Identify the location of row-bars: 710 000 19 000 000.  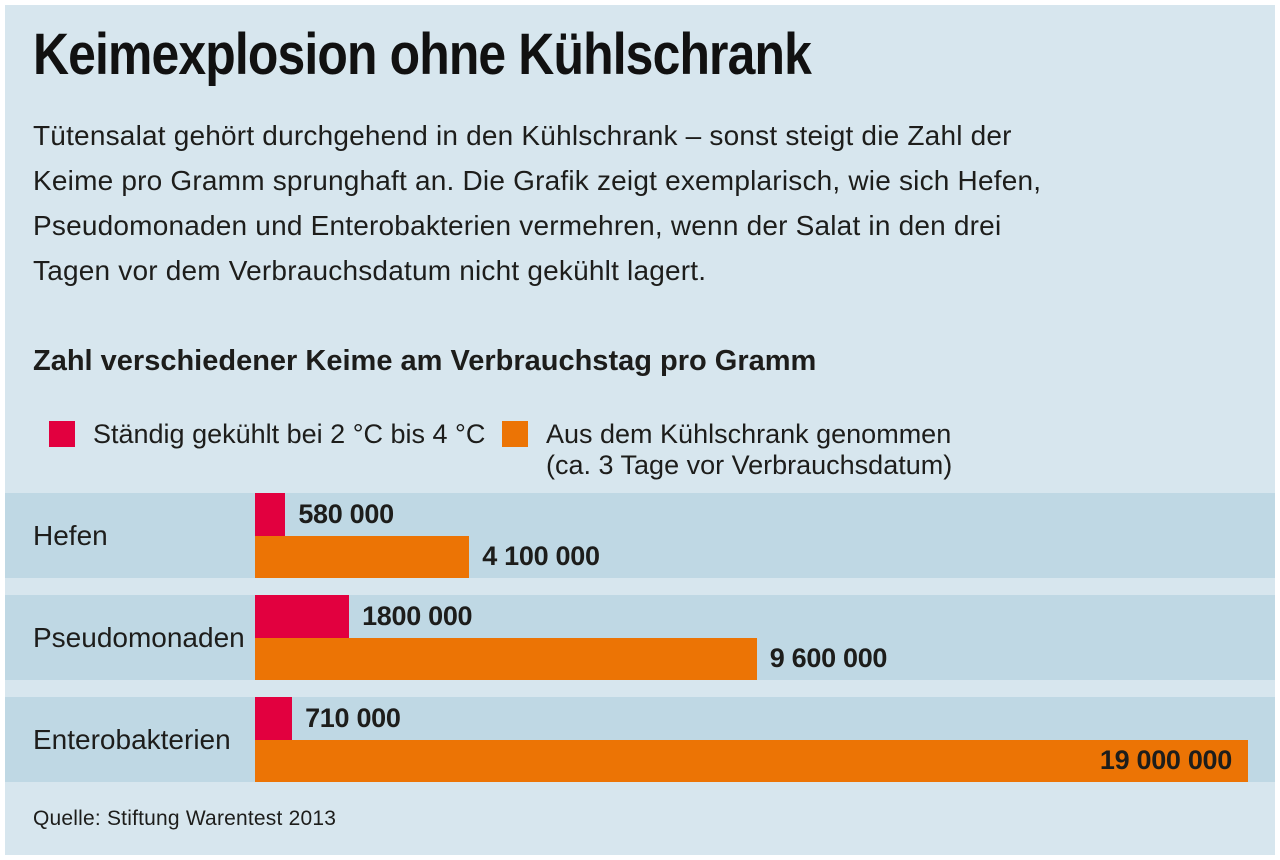
(751, 739).